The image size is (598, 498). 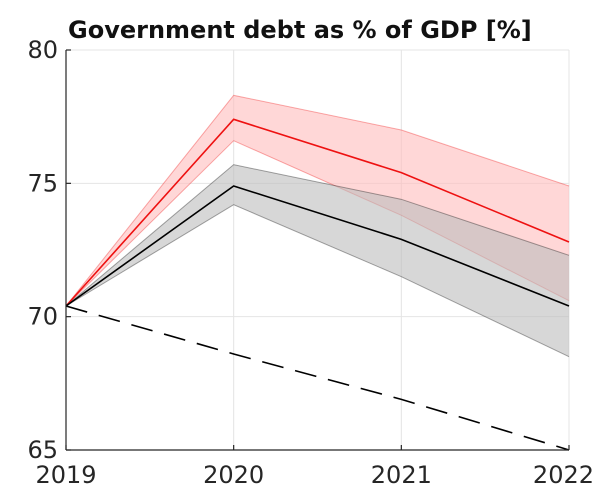 What do you see at coordinates (300, 30) in the screenshot?
I see `chart-title: Government debt as % of GDP [%]` at bounding box center [300, 30].